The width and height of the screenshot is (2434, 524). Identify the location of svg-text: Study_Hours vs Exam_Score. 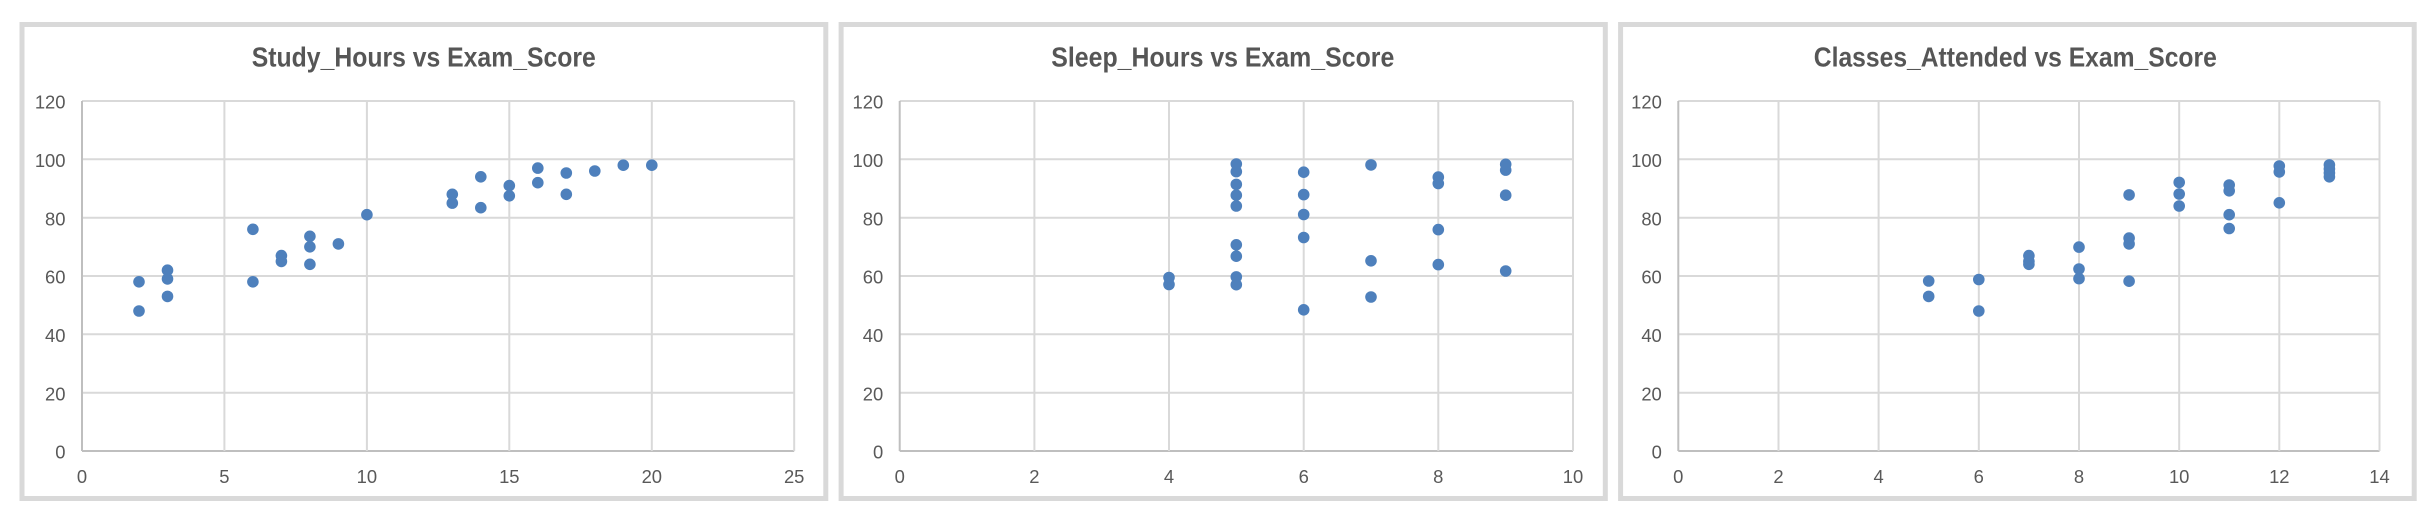
(424, 56).